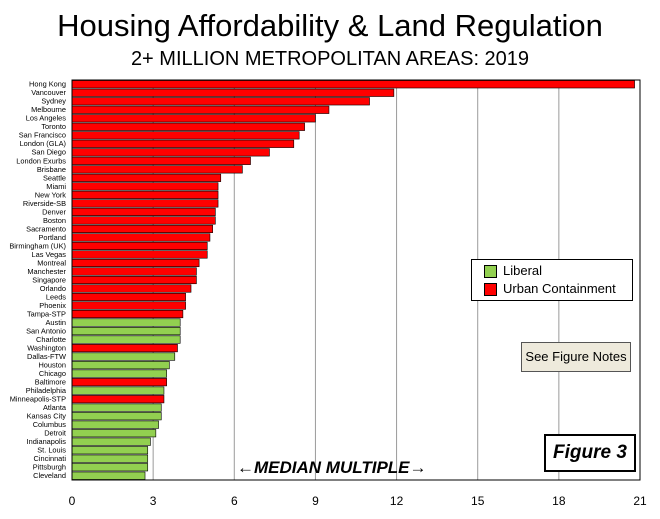 The height and width of the screenshot is (519, 660). I want to click on figure-notes-box: See Figure Notes, so click(576, 357).